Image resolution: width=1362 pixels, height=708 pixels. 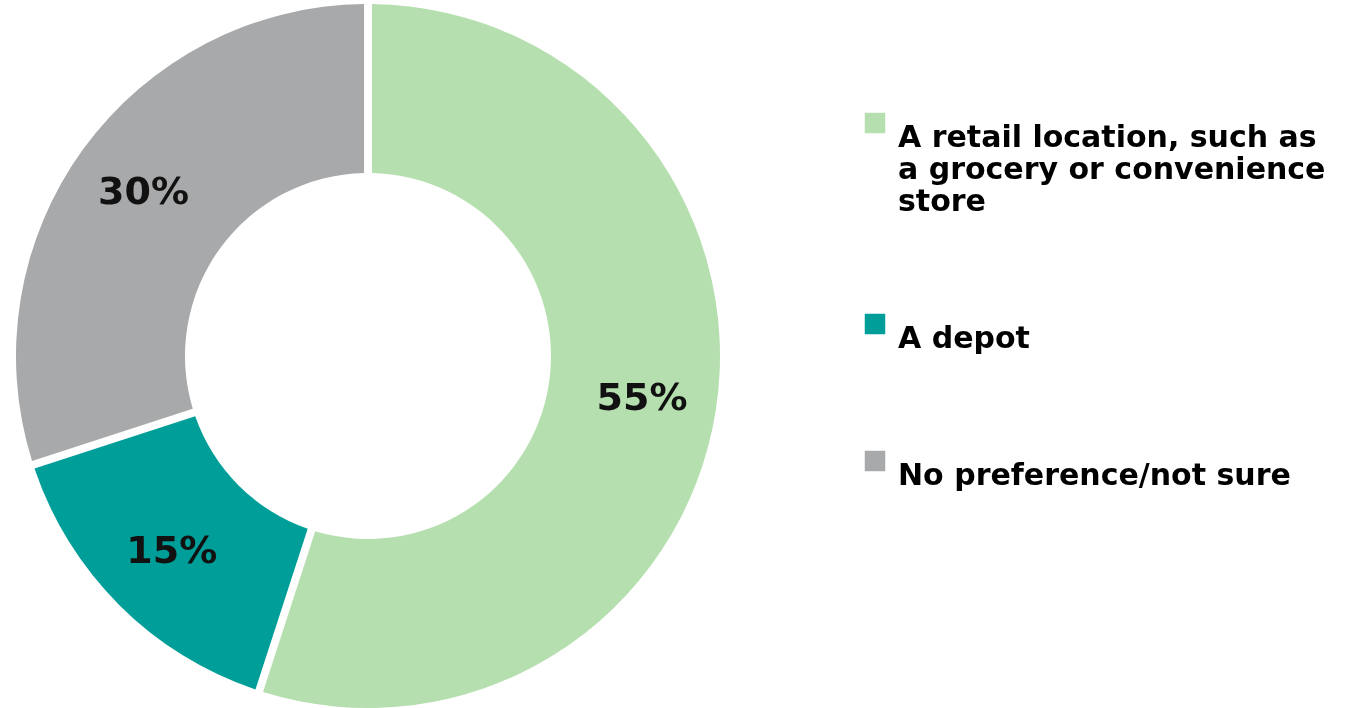 What do you see at coordinates (143, 190) in the screenshot?
I see `data-label: 30%` at bounding box center [143, 190].